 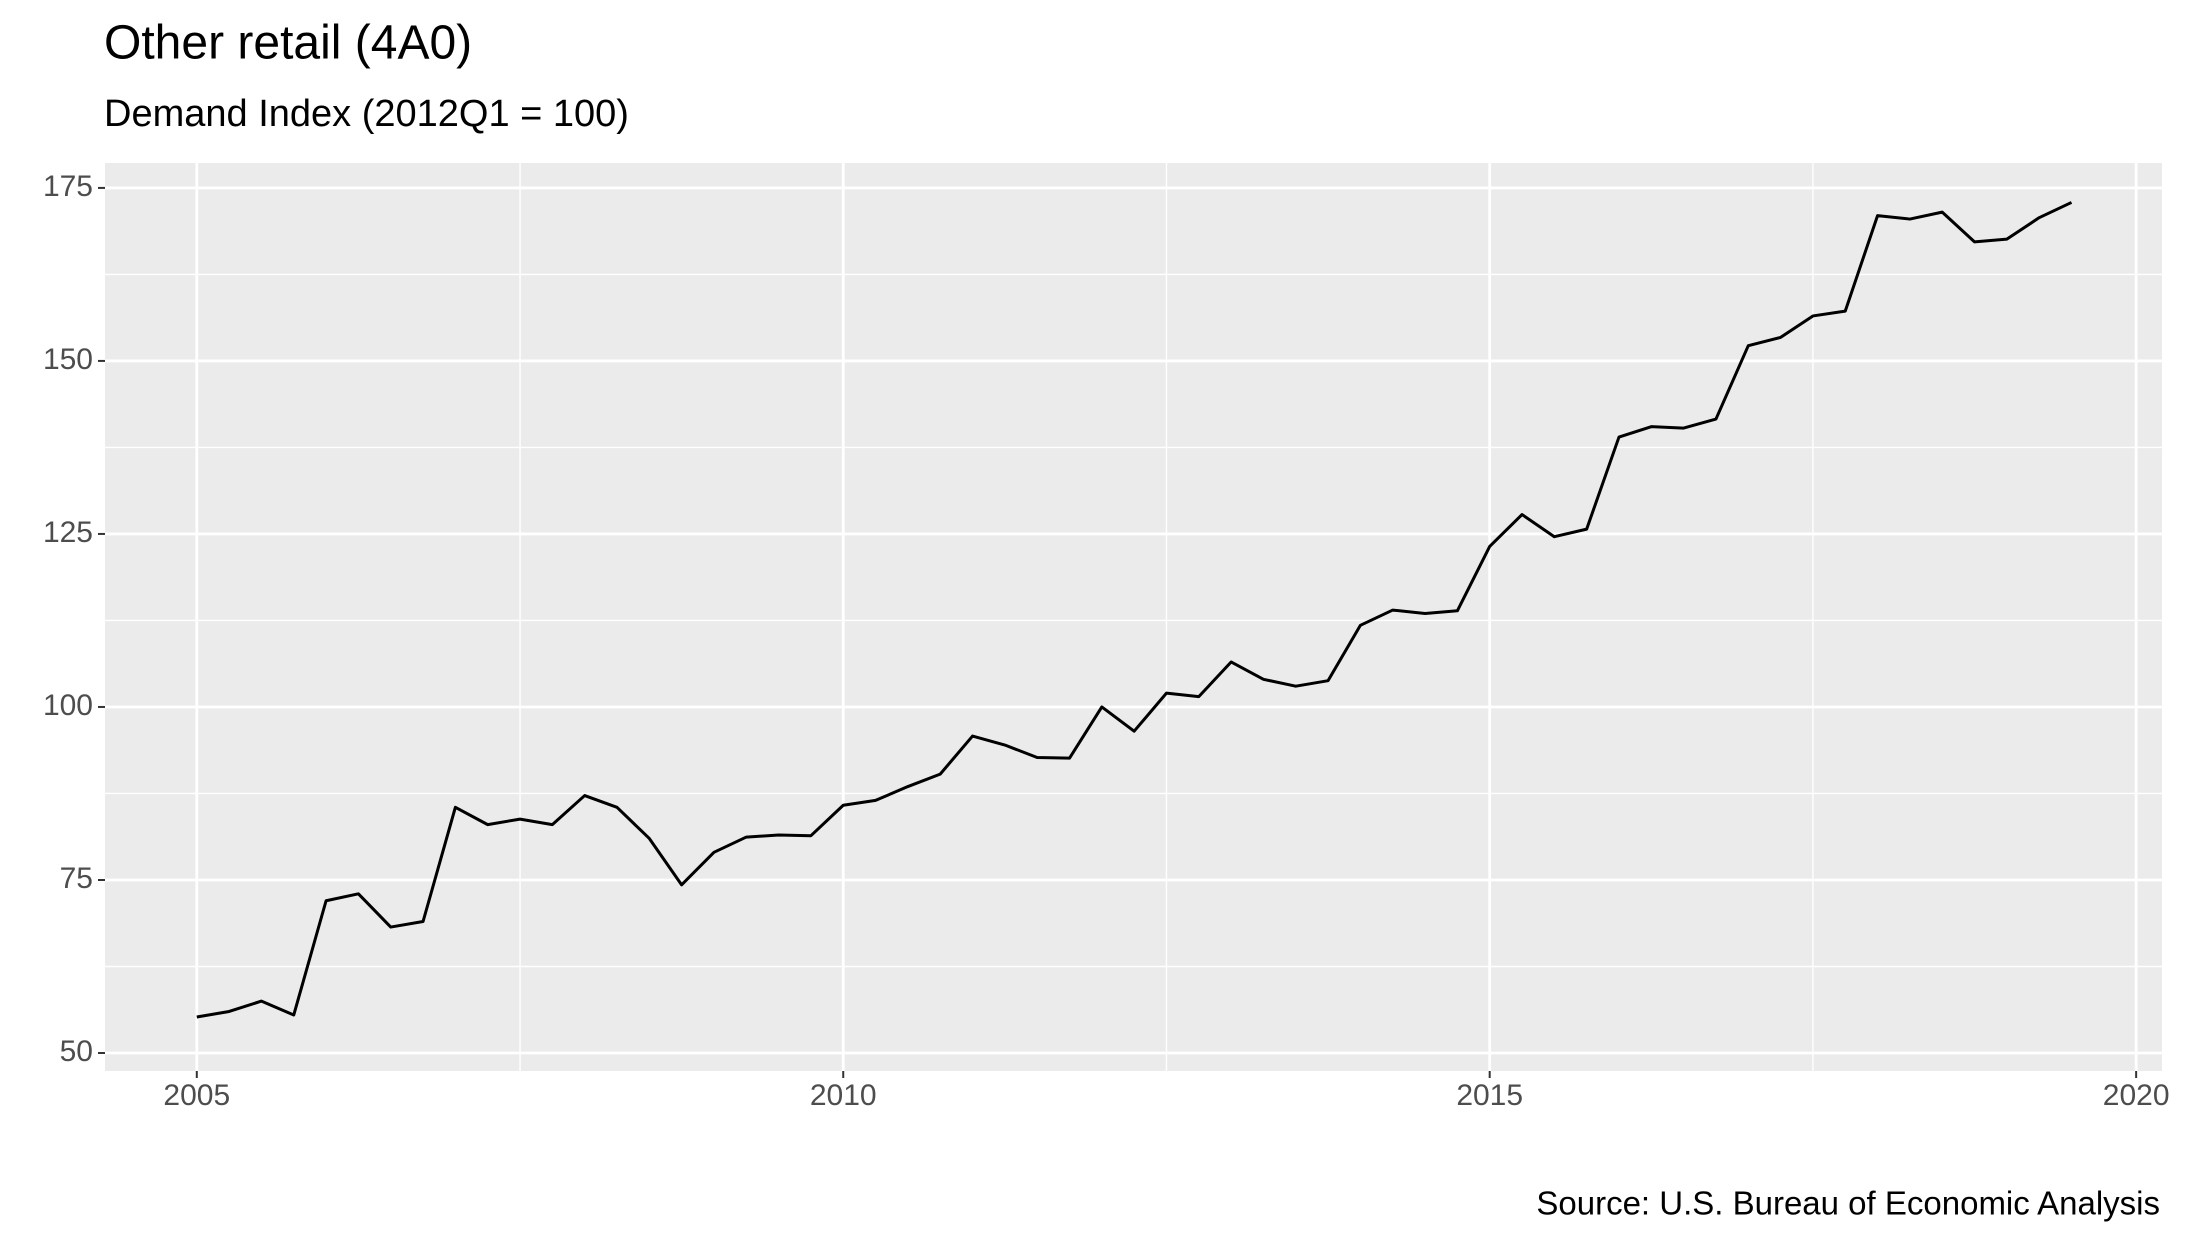 What do you see at coordinates (68, 532) in the screenshot?
I see `y-tick-label: 125` at bounding box center [68, 532].